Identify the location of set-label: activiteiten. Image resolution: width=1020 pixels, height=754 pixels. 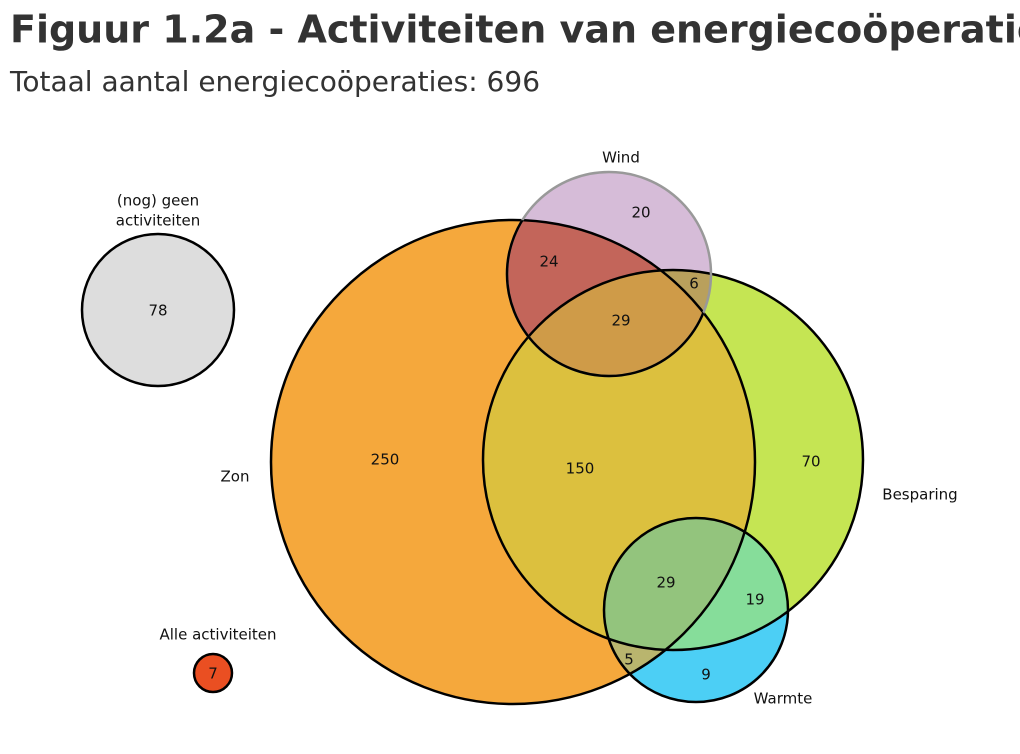
(158, 221).